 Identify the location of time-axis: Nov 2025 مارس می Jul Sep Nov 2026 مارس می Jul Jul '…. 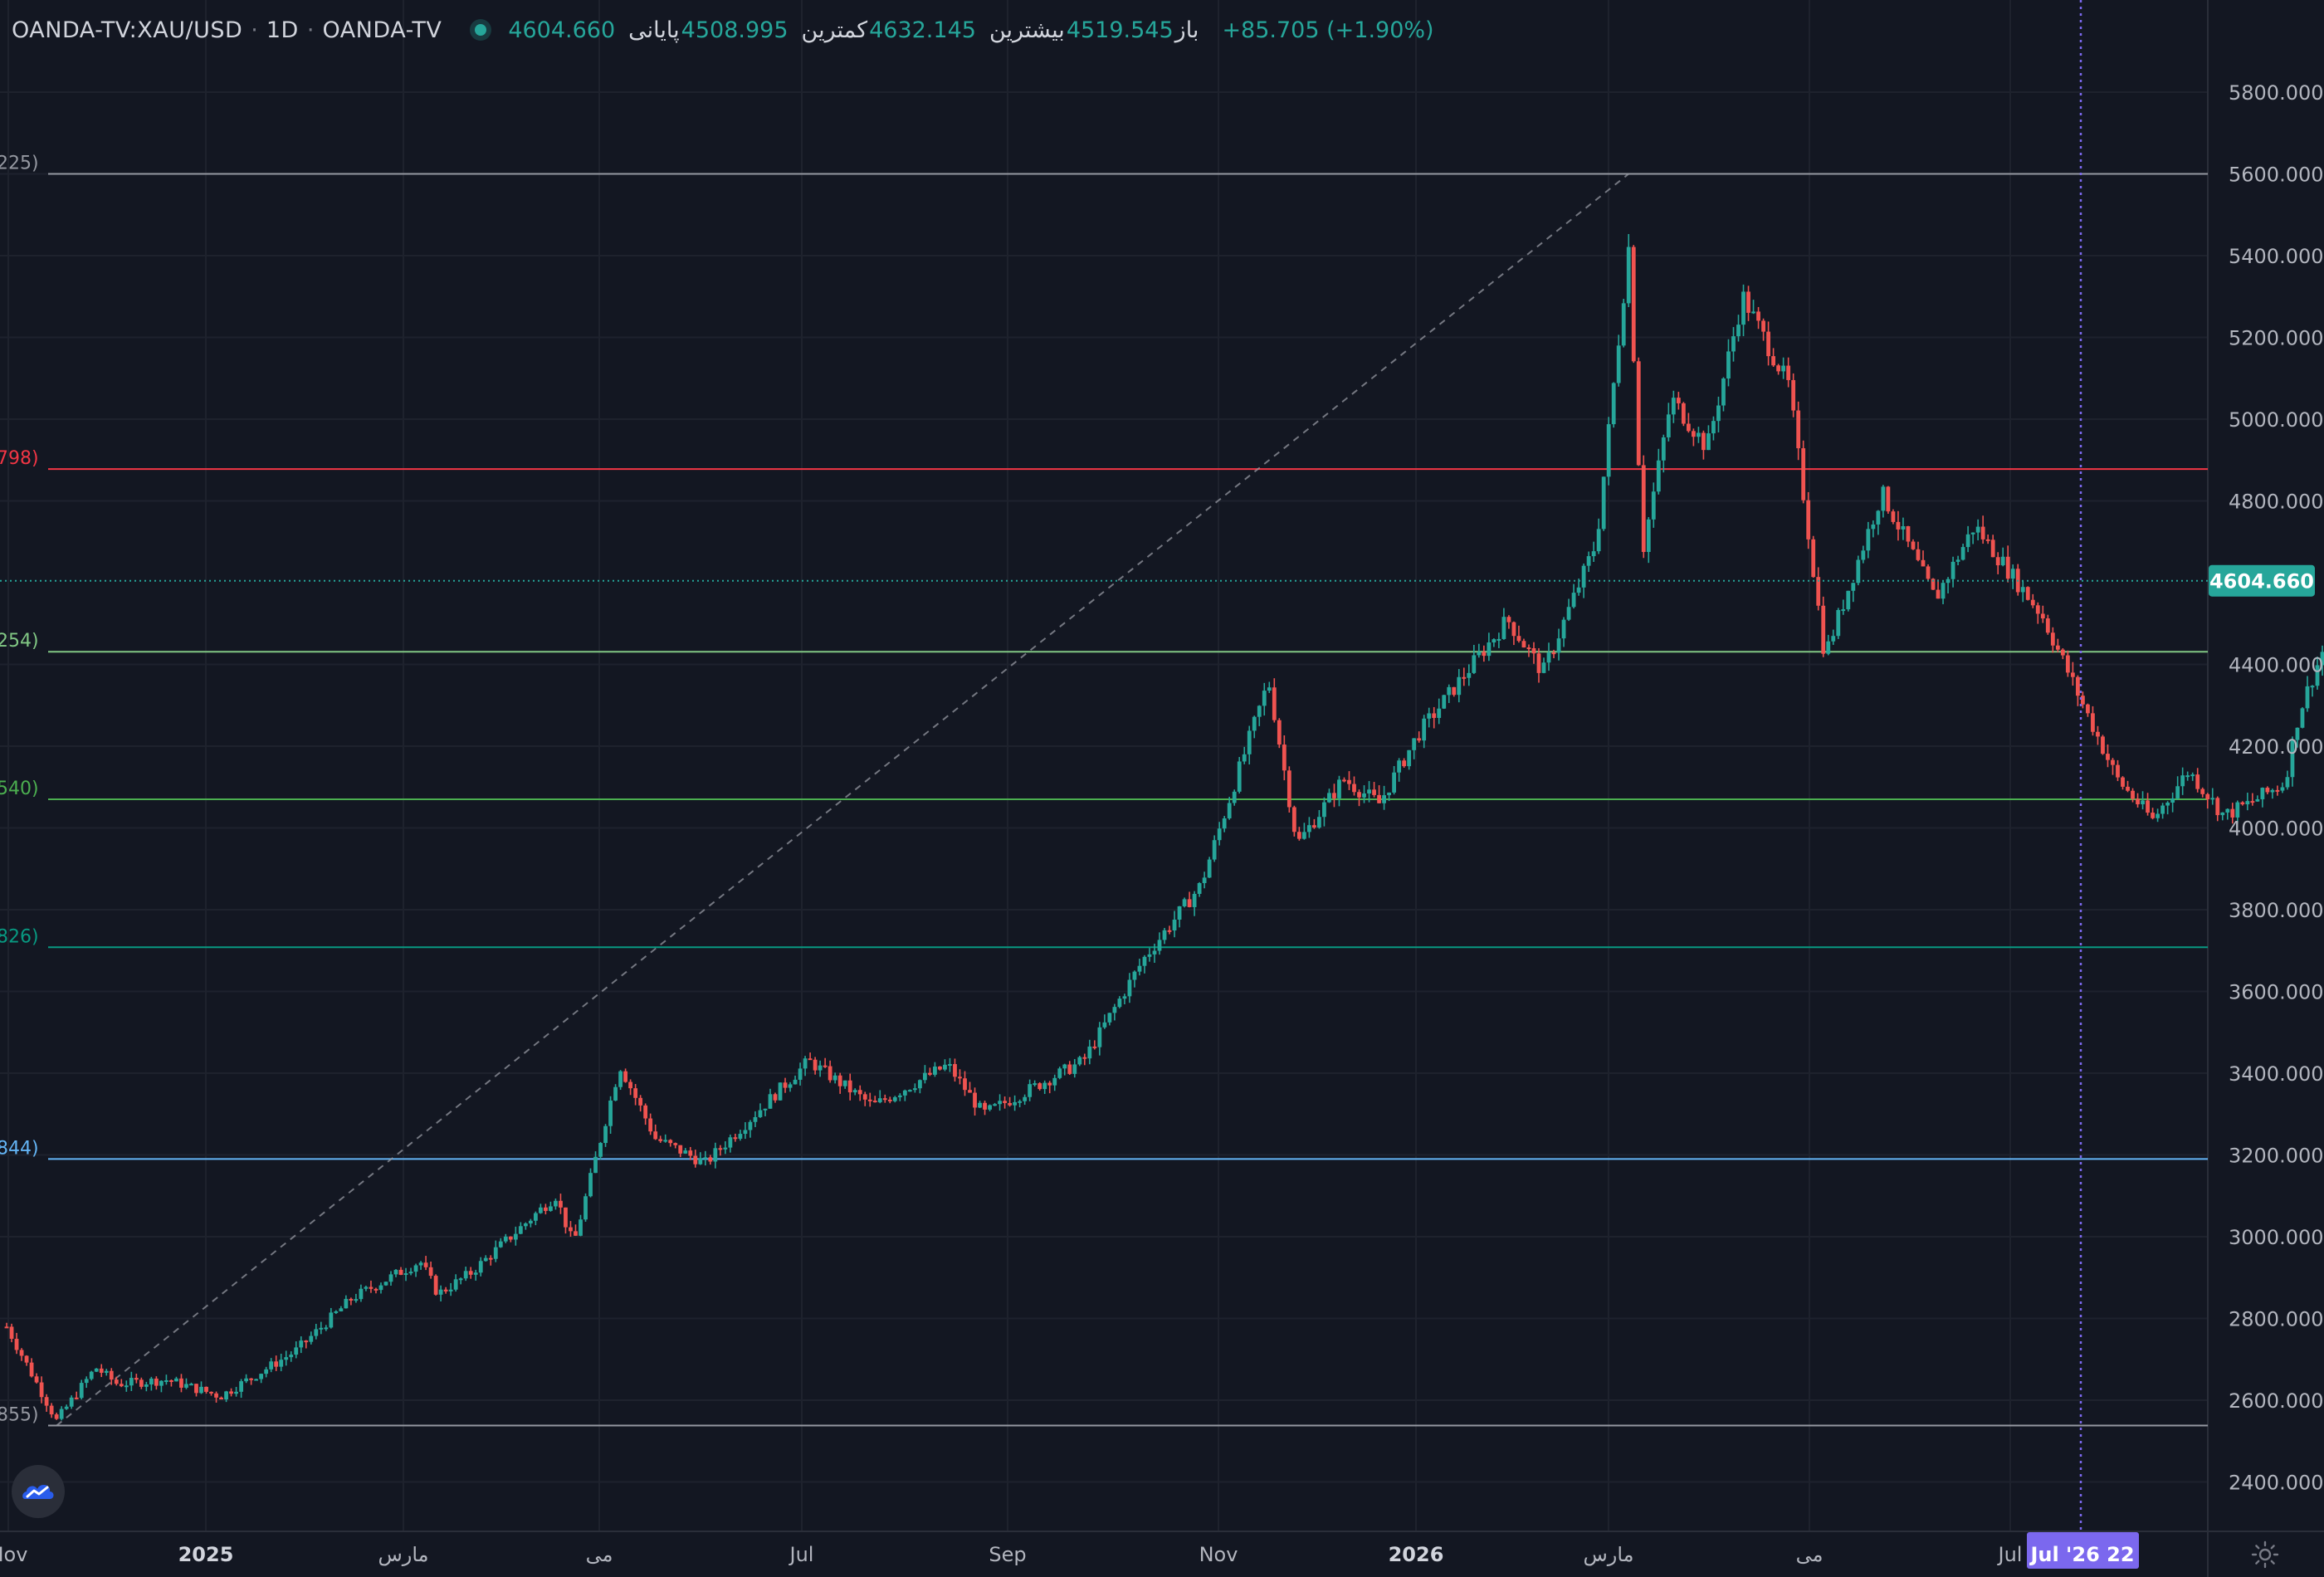
(1069, 1551).